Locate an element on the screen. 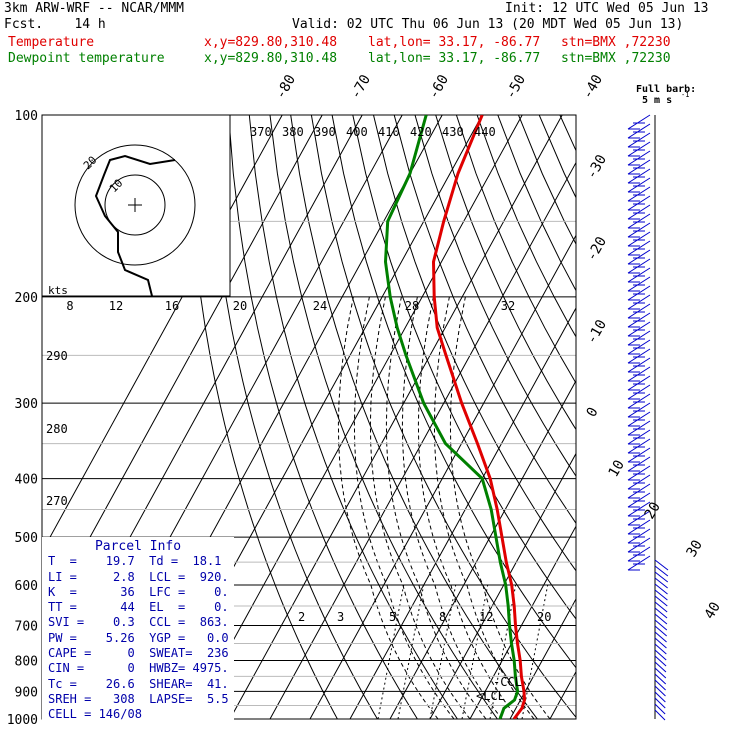  pressure-label: 800 is located at coordinates (26, 661).